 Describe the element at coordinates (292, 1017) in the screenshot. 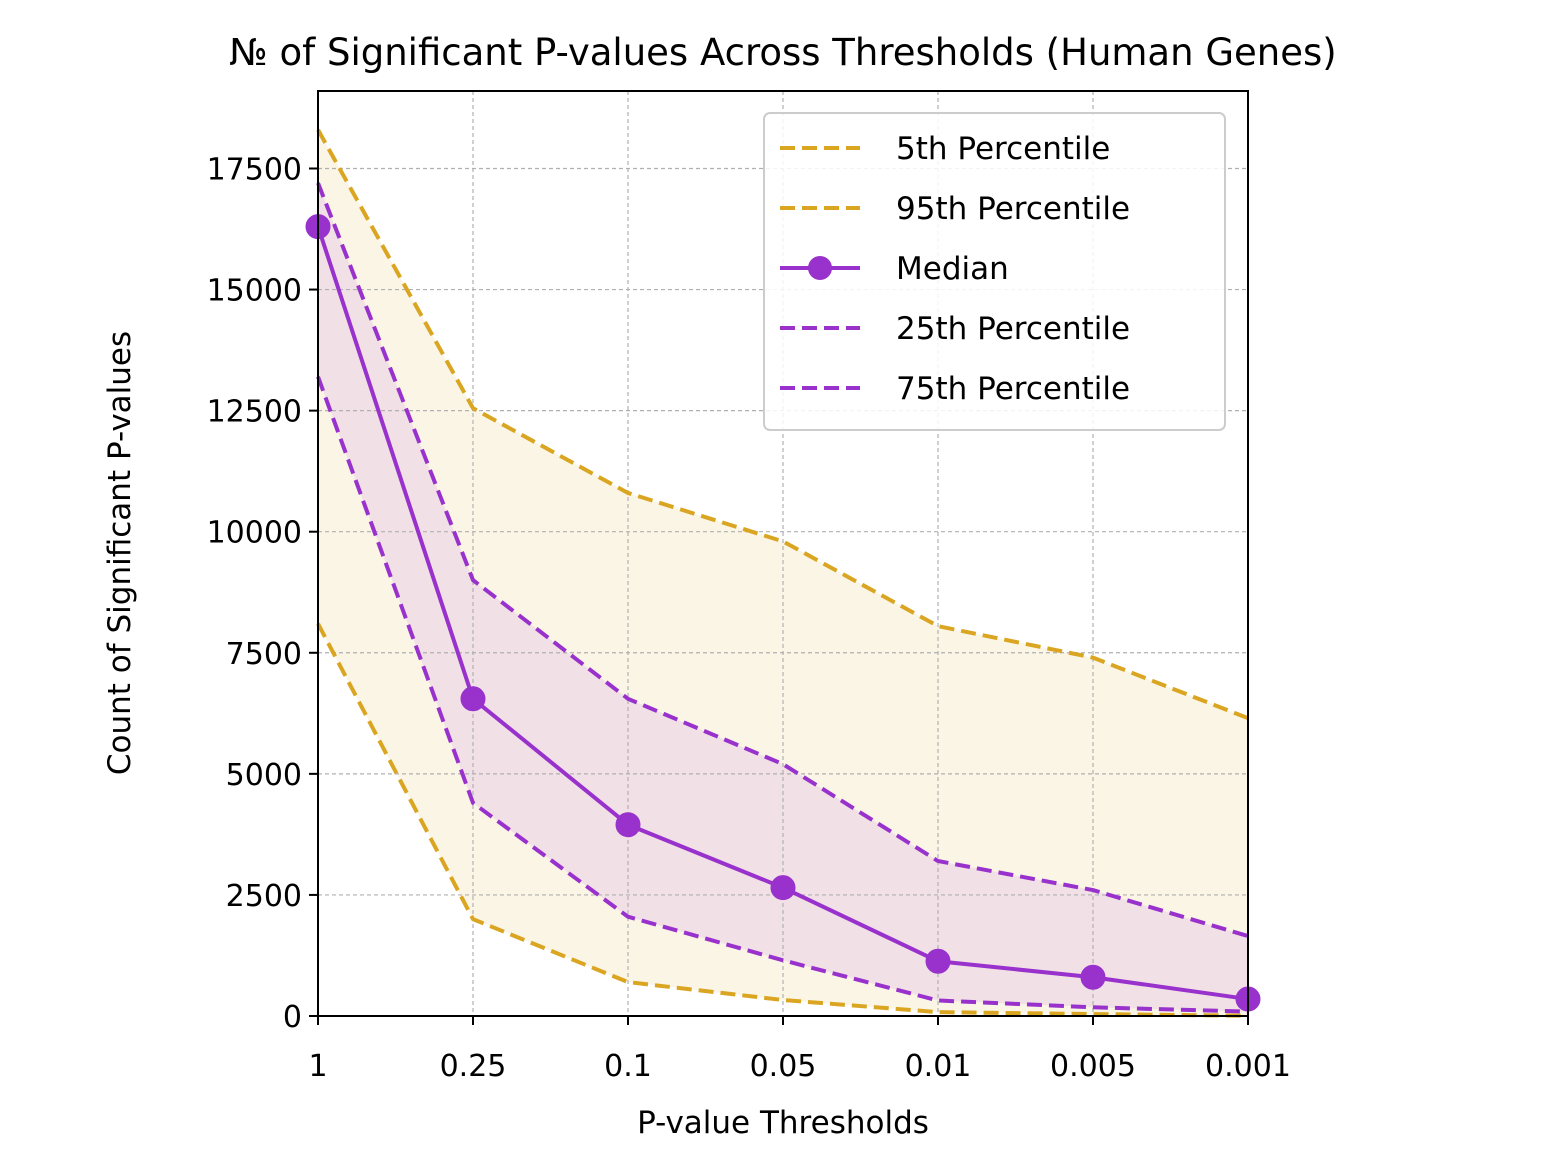

I see `y-tick-label-0: 0` at that location.